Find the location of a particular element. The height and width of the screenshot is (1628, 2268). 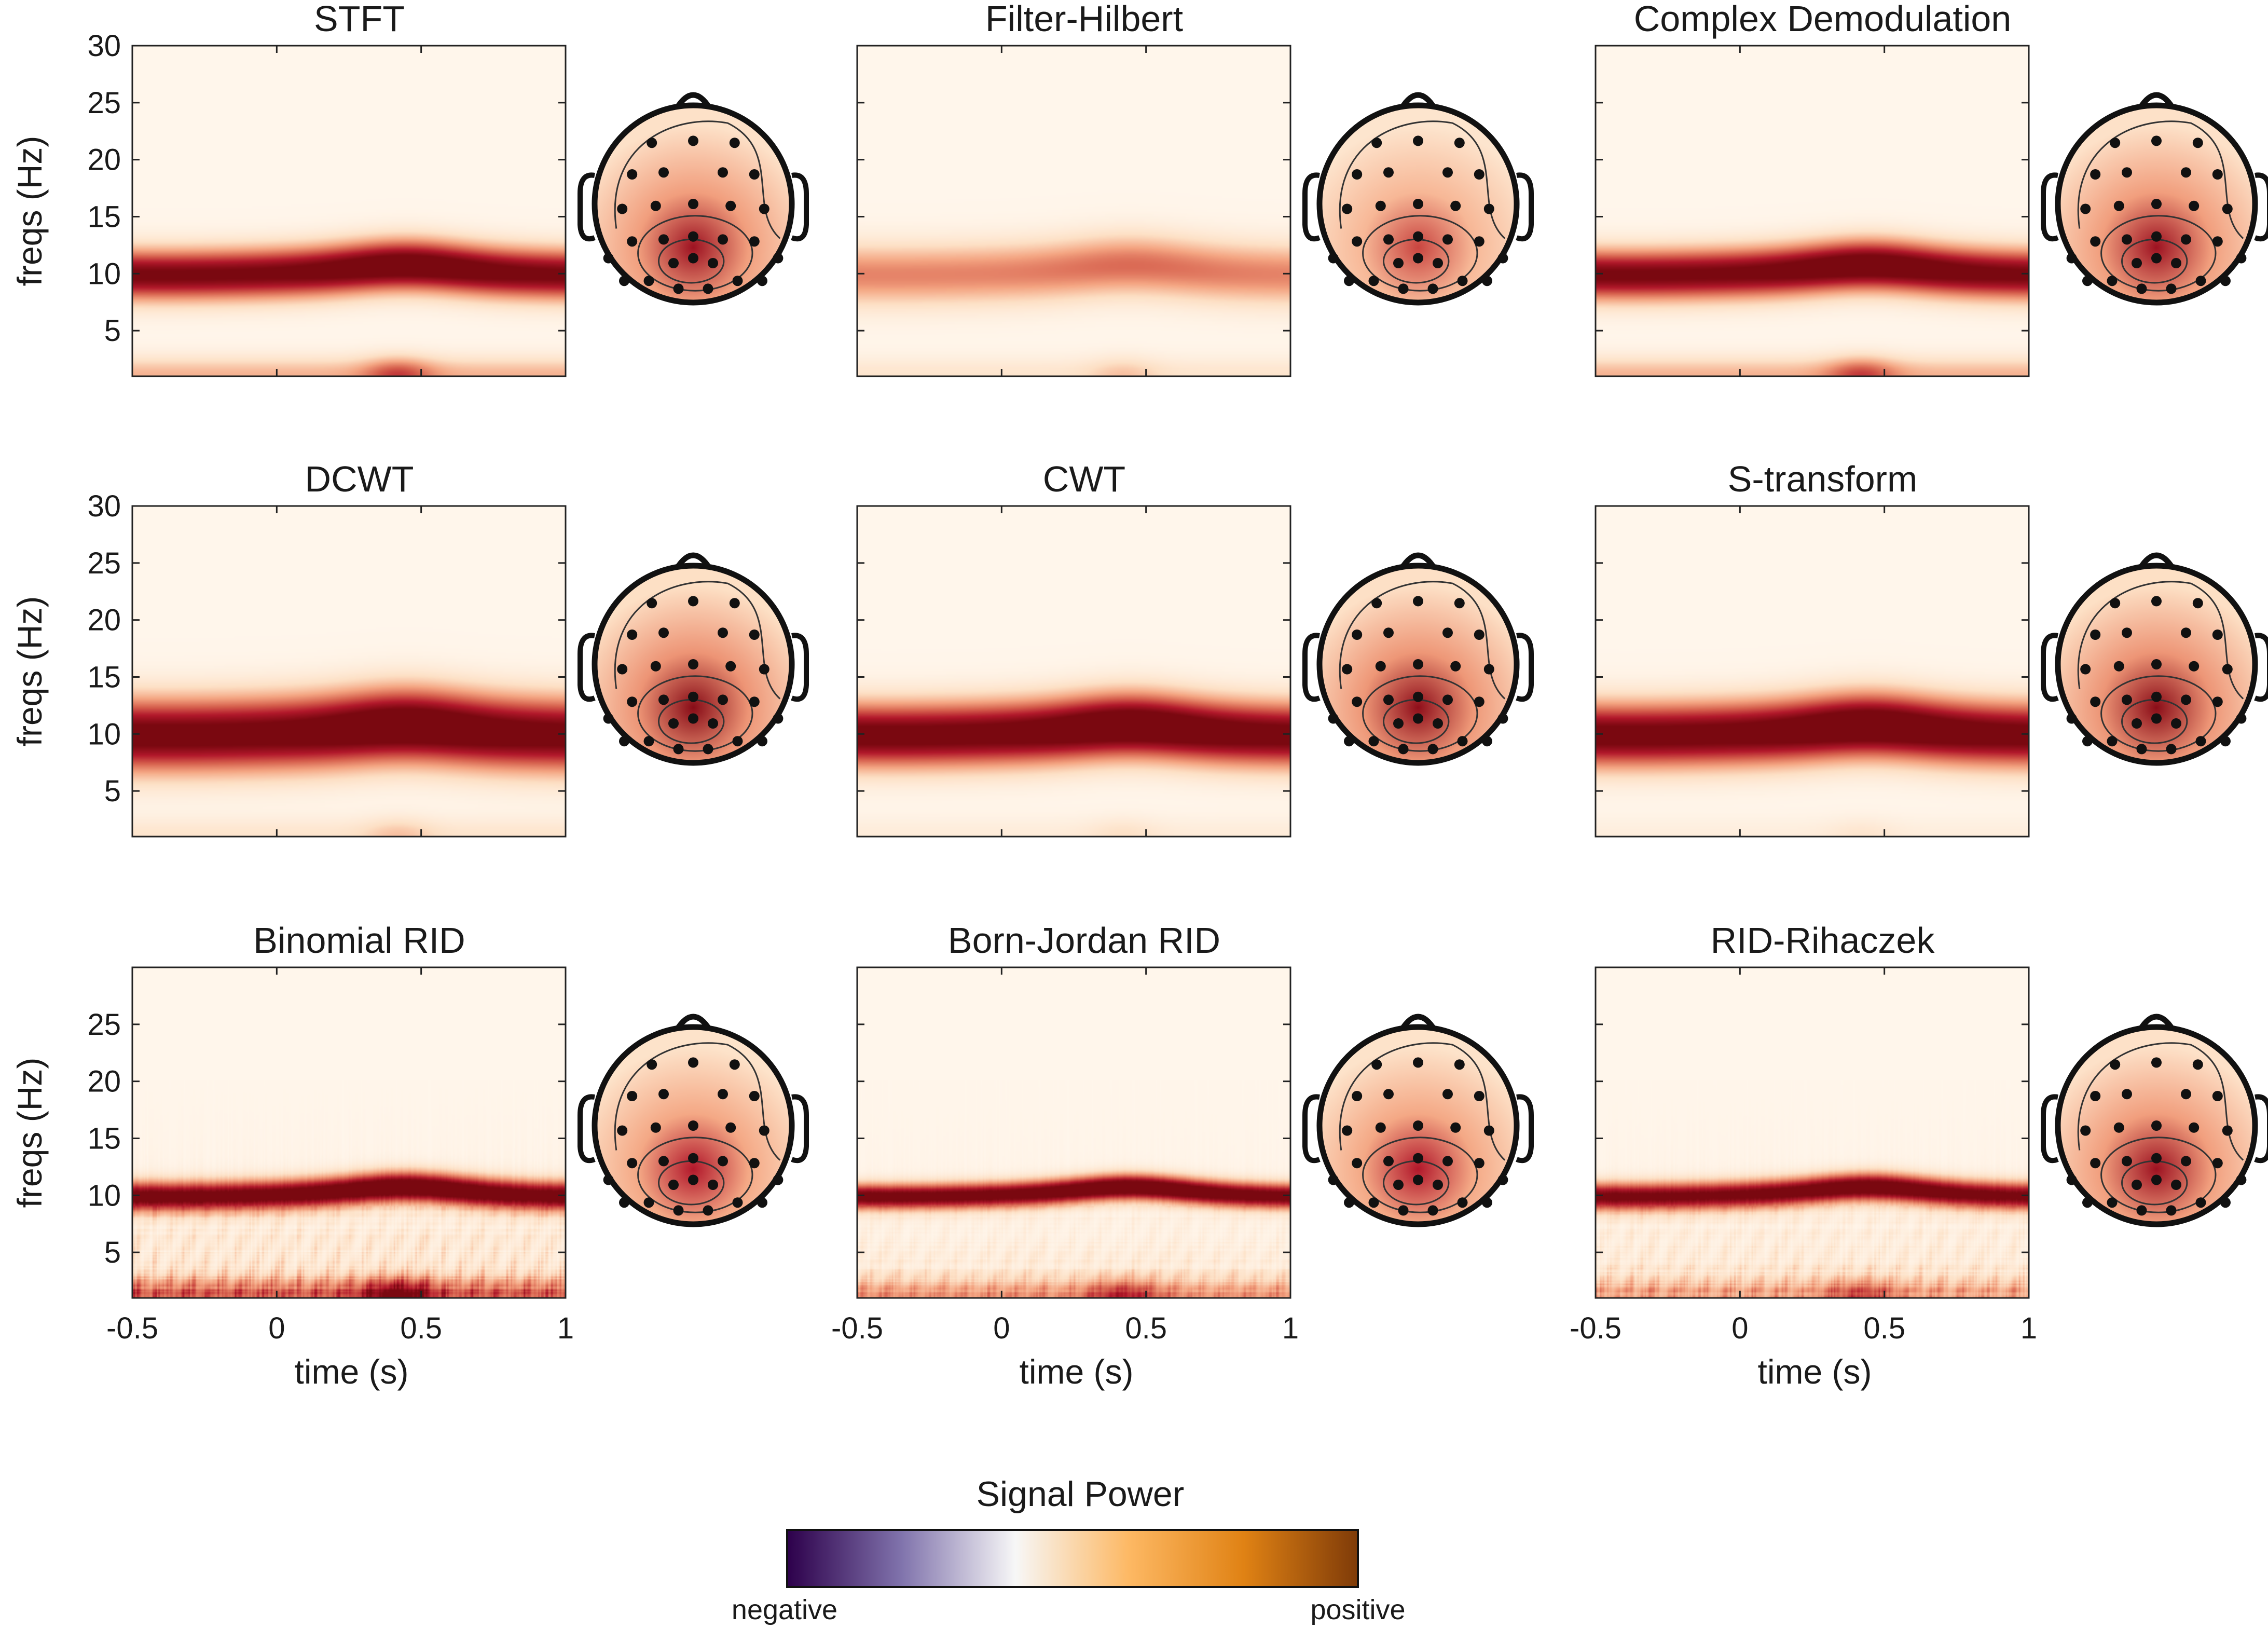

contour-middle is located at coordinates (1420, 253).